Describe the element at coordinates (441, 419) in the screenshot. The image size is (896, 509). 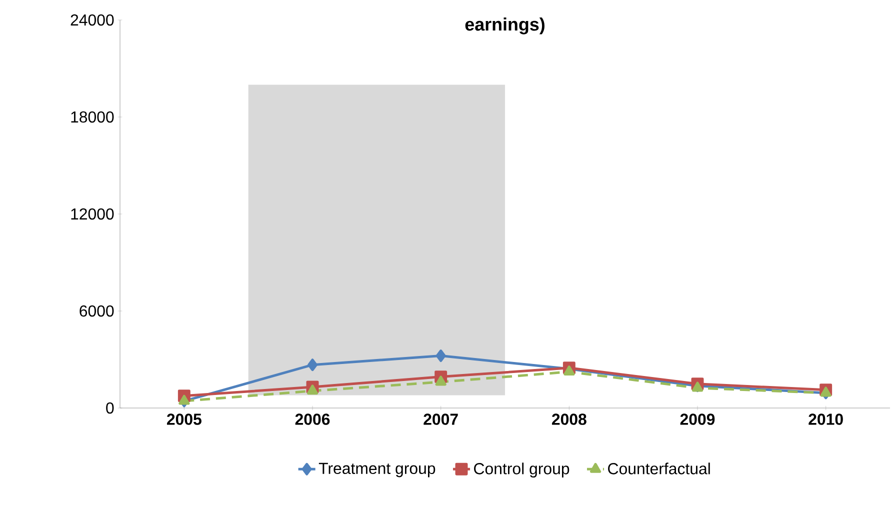
I see `x-tick-label: 2007` at that location.